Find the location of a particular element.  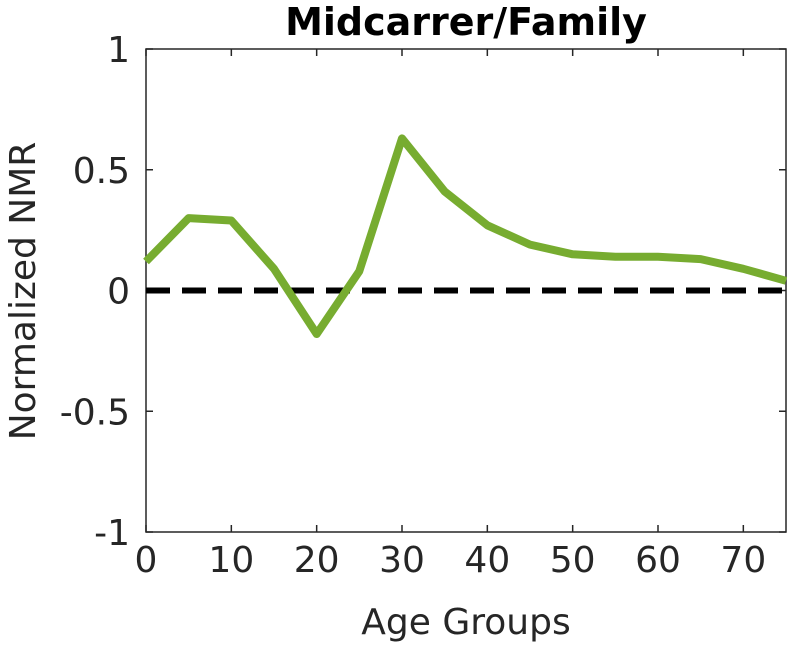

chart-title: Midcarrer/Family is located at coordinates (466, 22).